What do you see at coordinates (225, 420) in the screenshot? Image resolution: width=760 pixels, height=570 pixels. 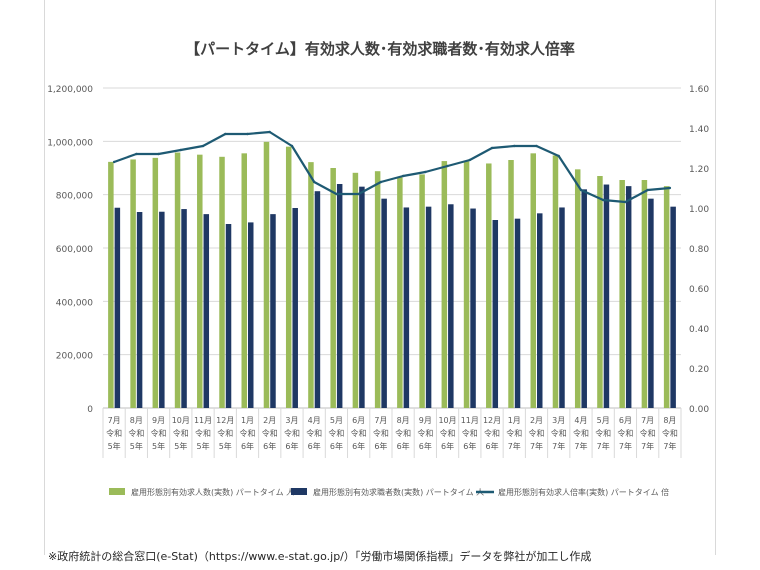 I see `x-tick-label: 12月` at bounding box center [225, 420].